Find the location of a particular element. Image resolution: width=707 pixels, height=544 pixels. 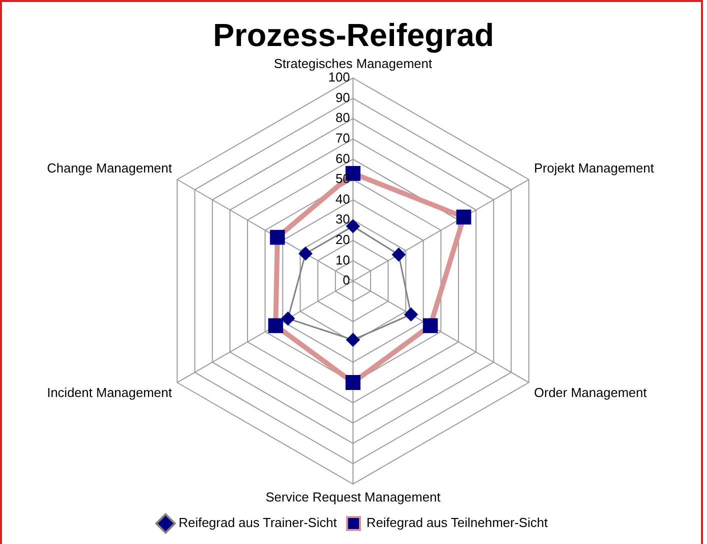

spoke-label: Projekt Management is located at coordinates (594, 168).